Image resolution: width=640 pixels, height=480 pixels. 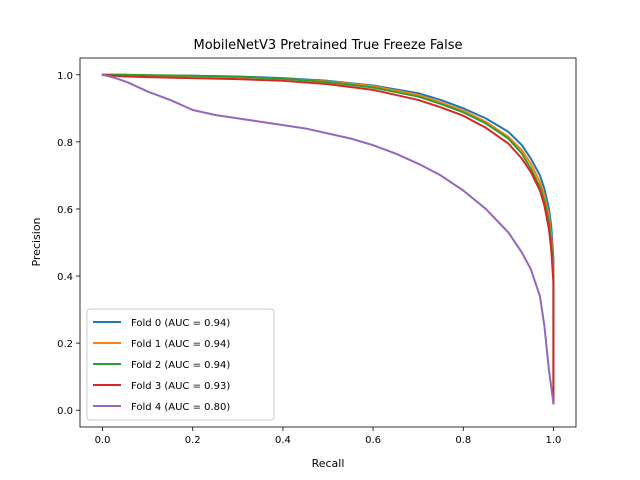 What do you see at coordinates (554, 440) in the screenshot?
I see `x-tick-label: 1.0` at bounding box center [554, 440].